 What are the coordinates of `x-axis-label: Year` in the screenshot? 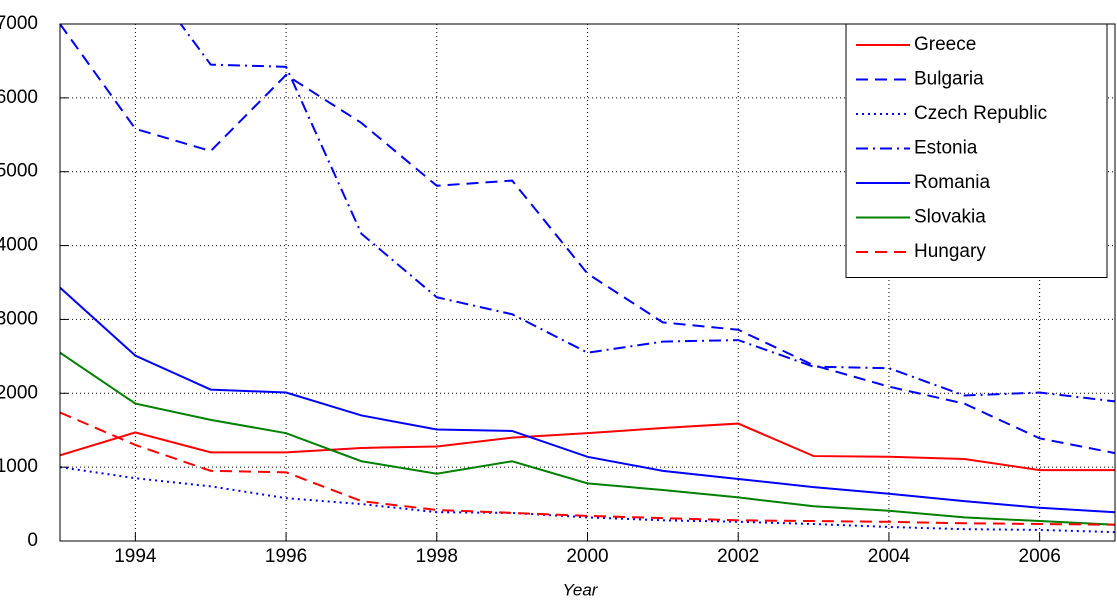 It's located at (581, 589).